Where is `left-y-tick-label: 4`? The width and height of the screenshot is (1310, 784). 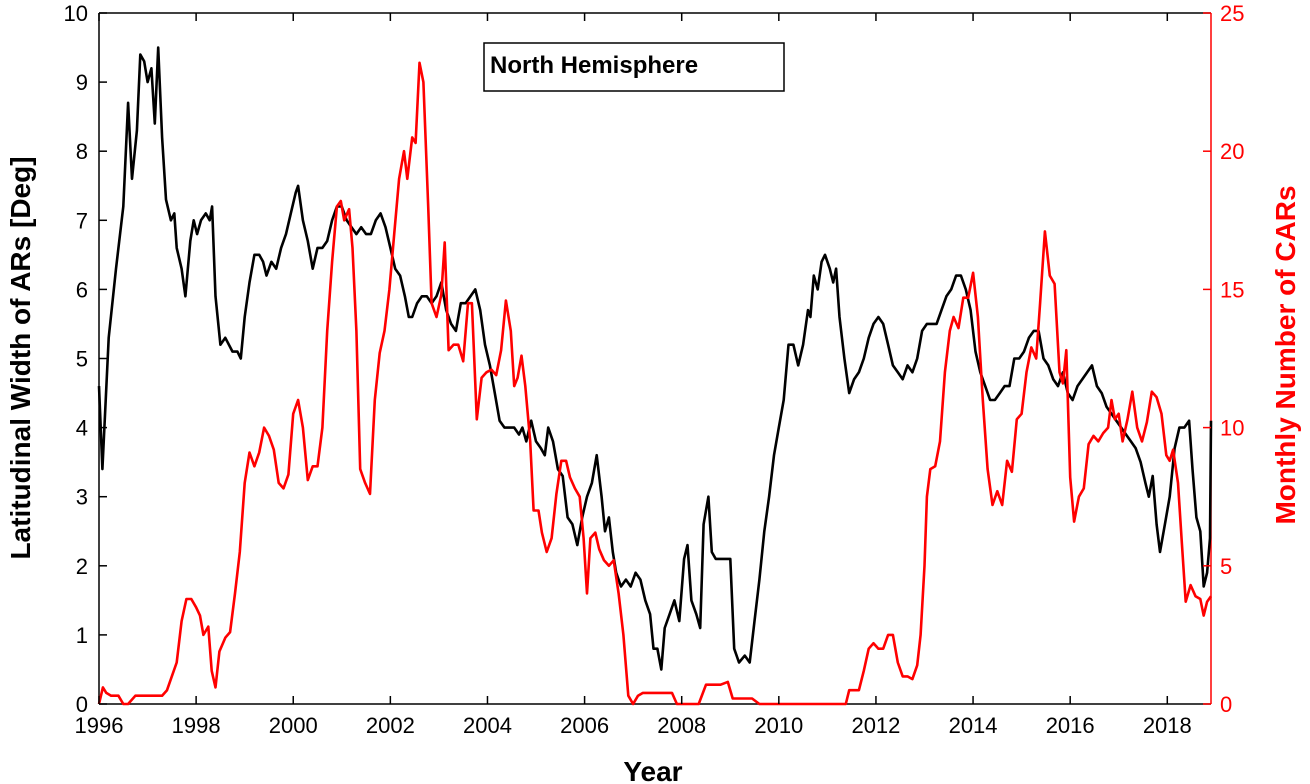
left-y-tick-label: 4 is located at coordinates (82, 428).